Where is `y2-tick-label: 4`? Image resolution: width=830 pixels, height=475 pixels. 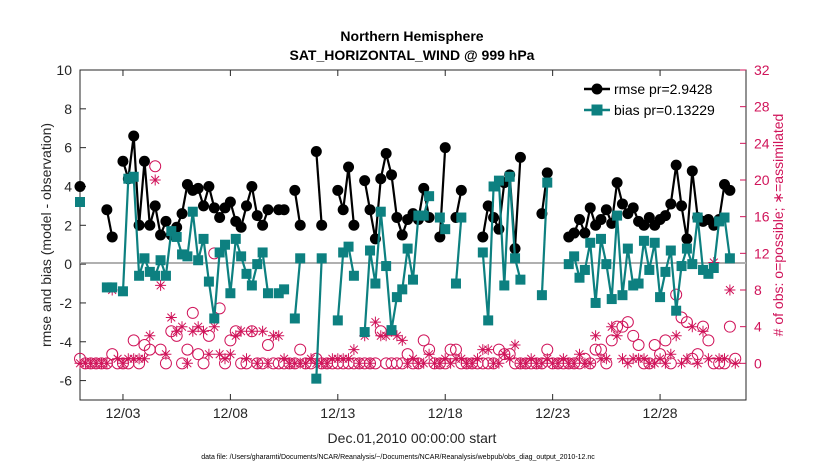
y2-tick-label: 4 is located at coordinates (758, 327).